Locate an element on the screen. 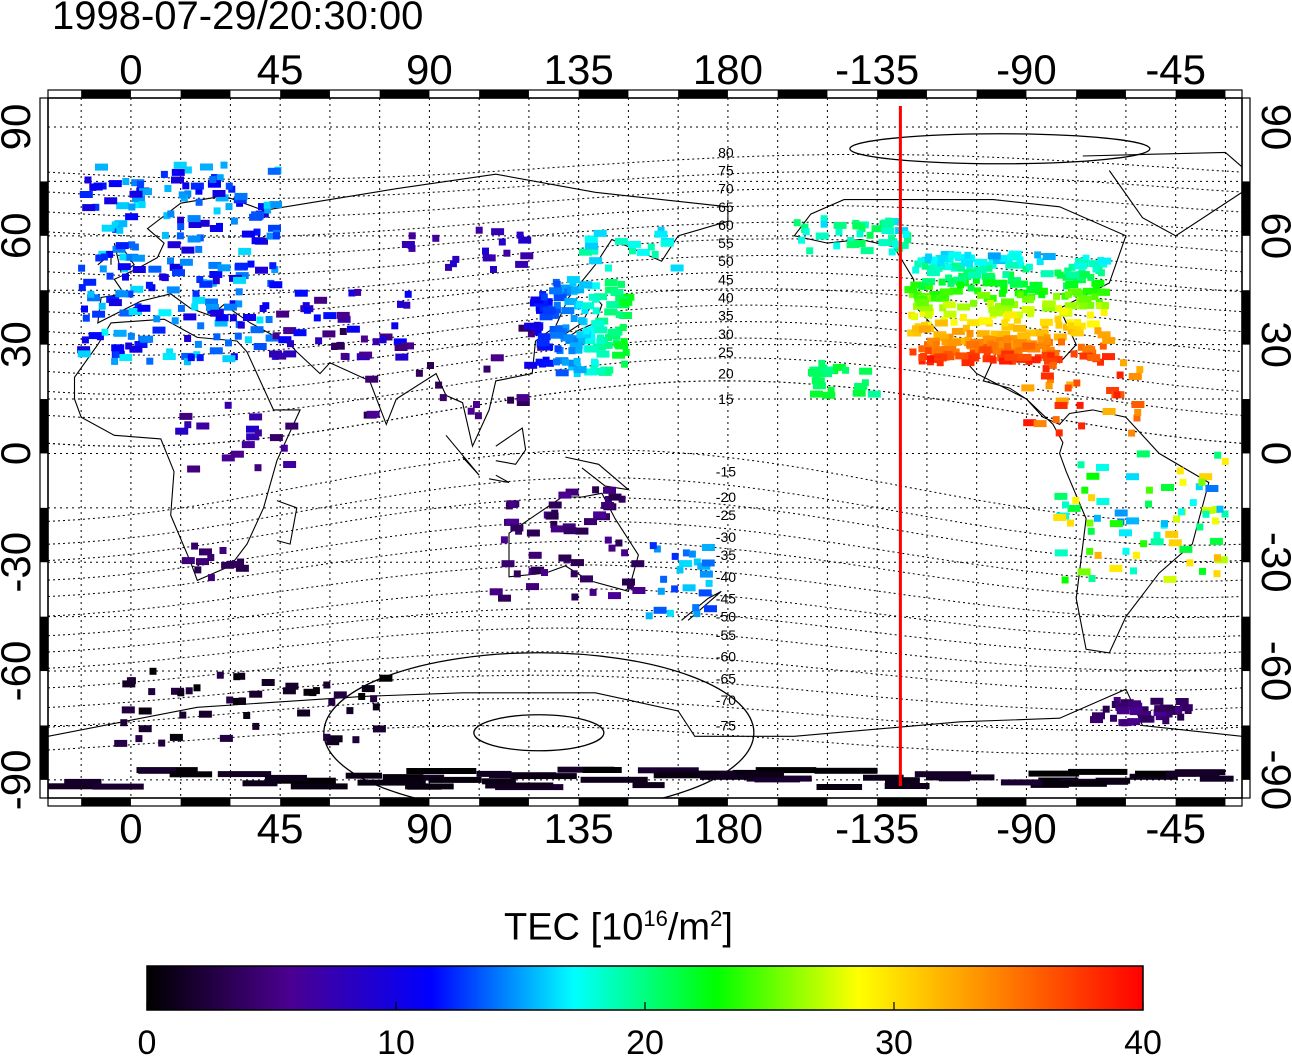 Image resolution: width=1292 pixels, height=1057 pixels. contour-label: 70 is located at coordinates (726, 189).